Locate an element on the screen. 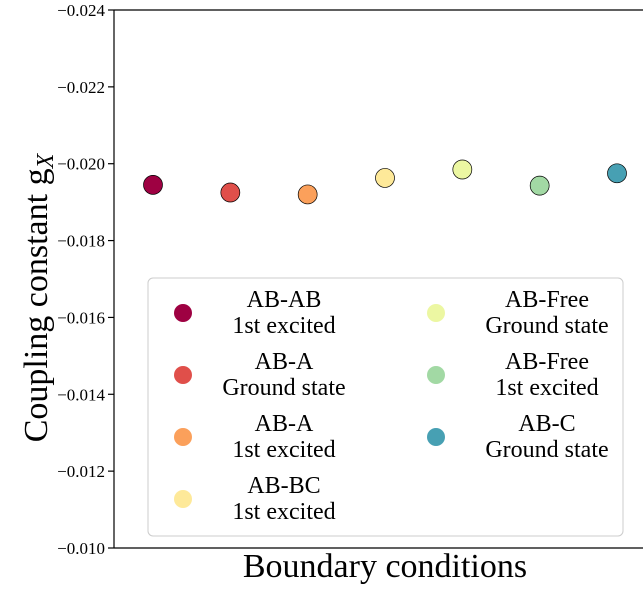 This screenshot has width=643, height=590. y-tick-label: −0.012 is located at coordinates (81, 471).